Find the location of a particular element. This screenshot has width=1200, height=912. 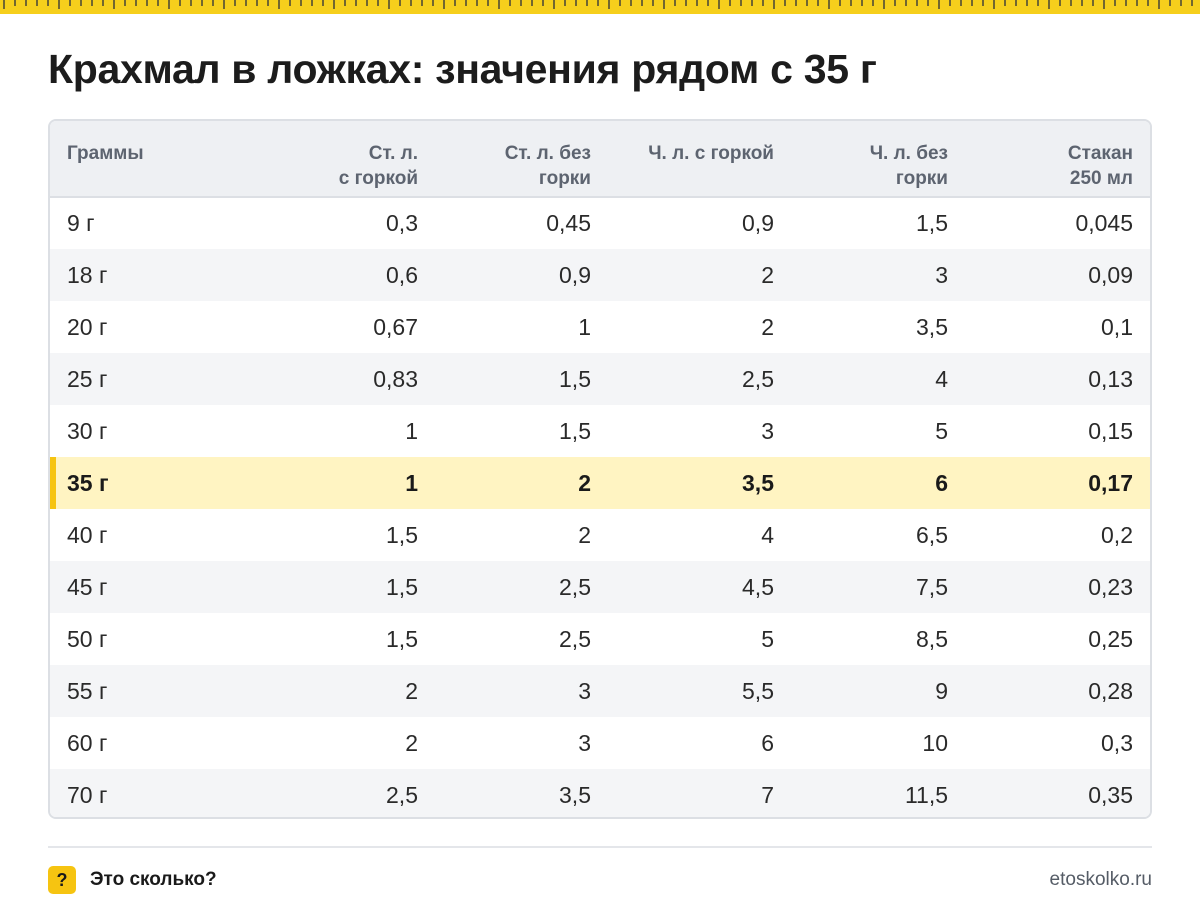

header-grams: Граммы is located at coordinates (155, 159).